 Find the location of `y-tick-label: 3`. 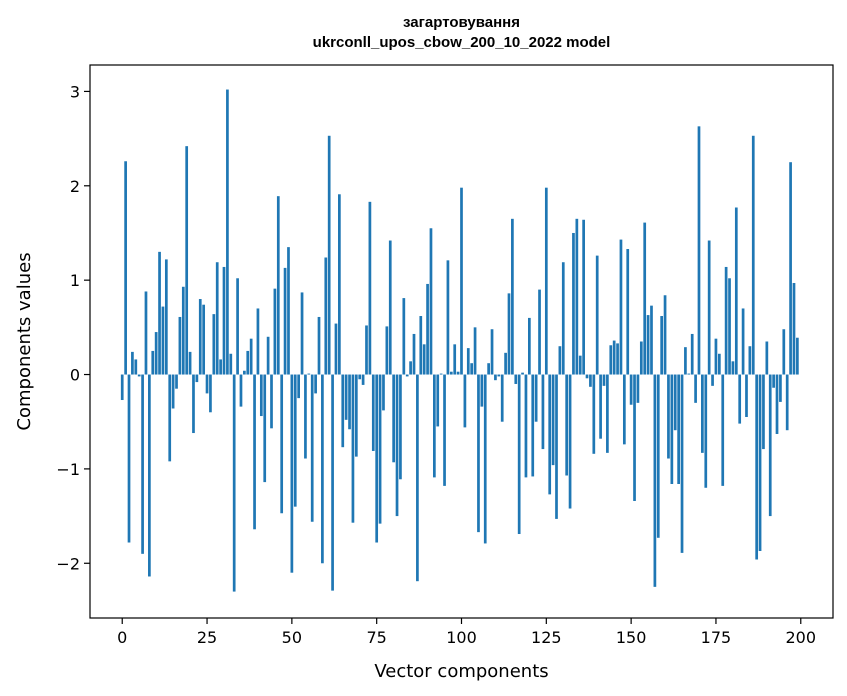

y-tick-label: 3 is located at coordinates (75, 91).